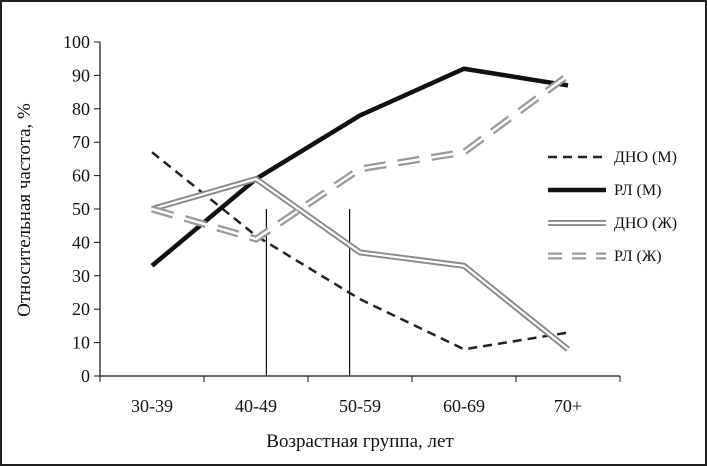 Image resolution: width=707 pixels, height=466 pixels. Describe the element at coordinates (152, 406) in the screenshot. I see `x-tick-label: 30-39` at that location.